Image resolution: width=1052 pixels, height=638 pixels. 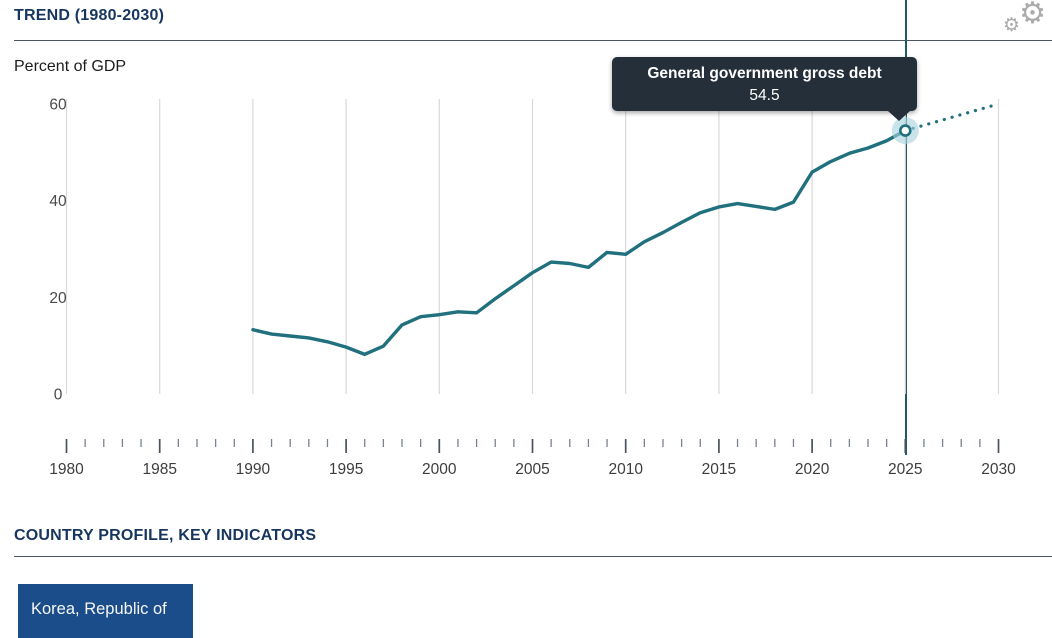 I want to click on svg-text: 1985, so click(x=159, y=469).